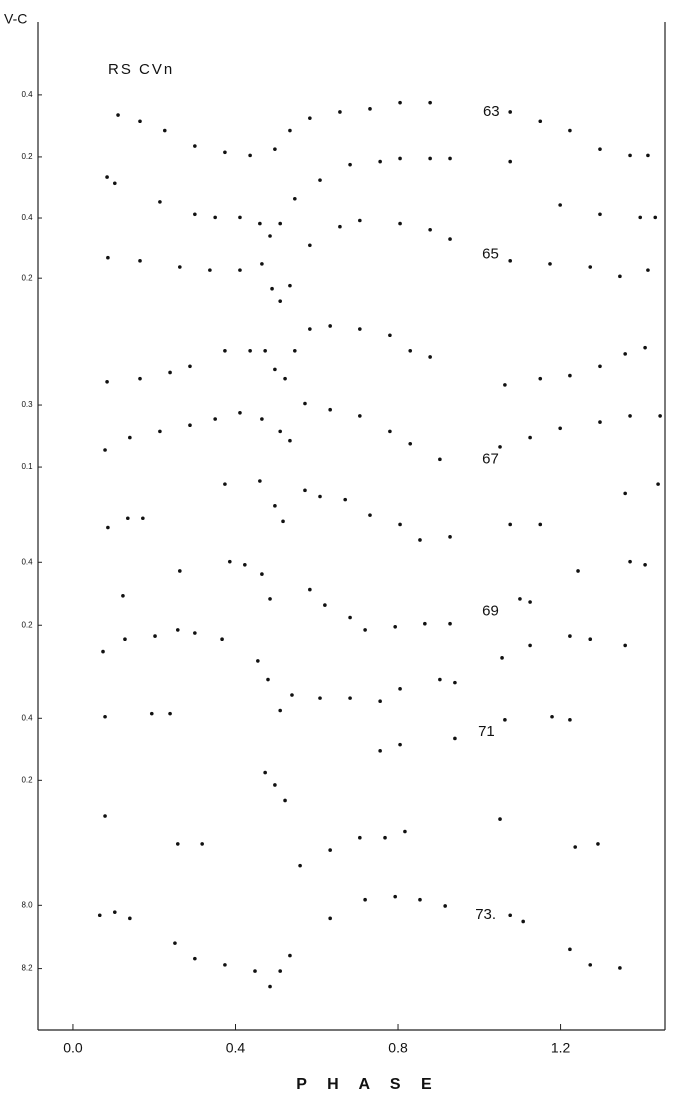 Image resolution: width=693 pixels, height=1096 pixels. What do you see at coordinates (490, 458) in the screenshot?
I see `curve-label: 67` at bounding box center [490, 458].